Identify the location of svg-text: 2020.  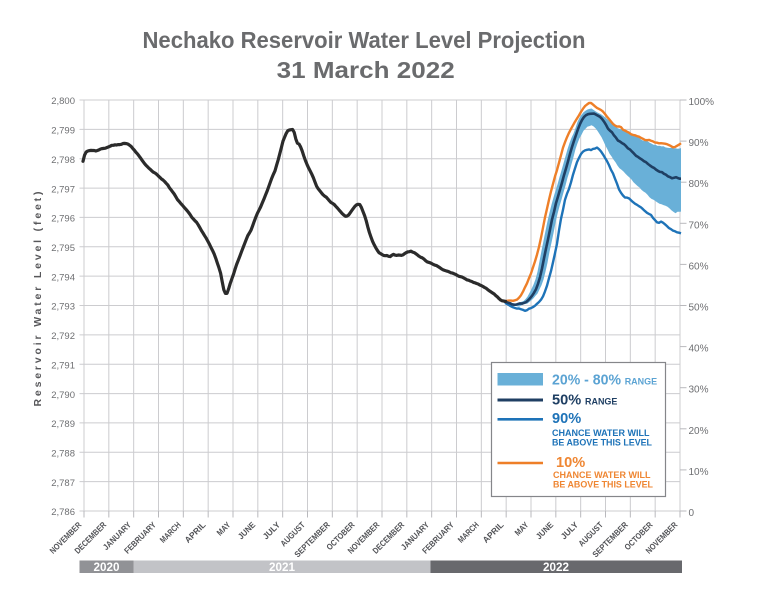
(107, 567).